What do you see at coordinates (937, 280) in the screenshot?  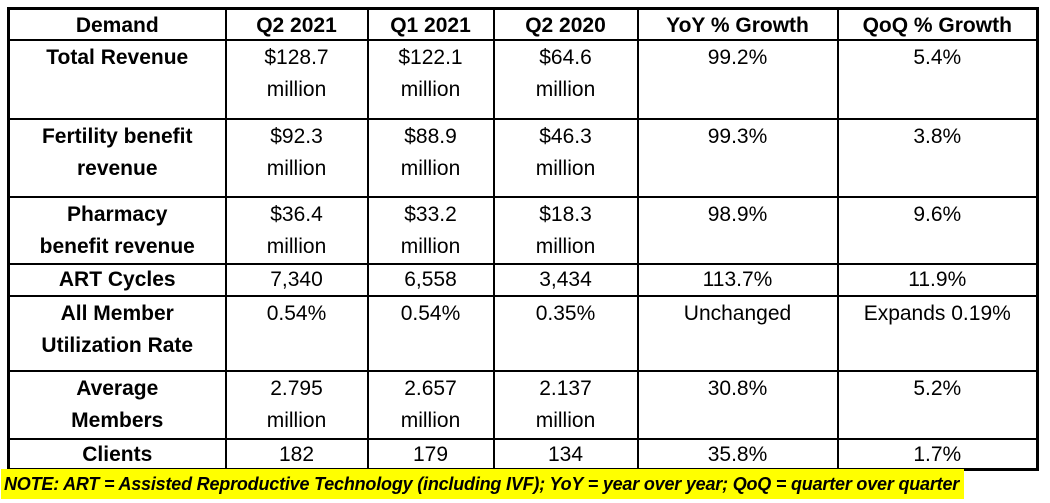 I see `cell-qoq: 11.9%` at bounding box center [937, 280].